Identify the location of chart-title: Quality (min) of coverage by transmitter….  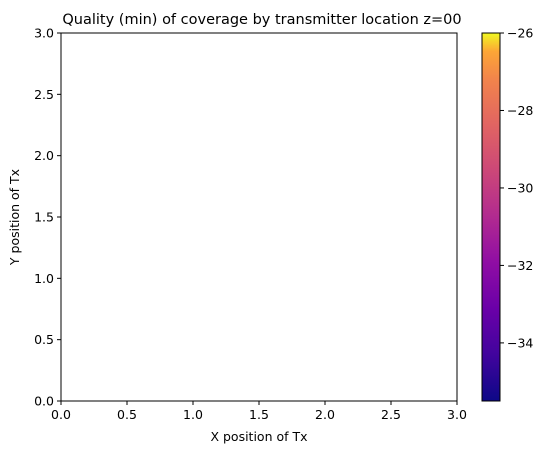
(261, 20).